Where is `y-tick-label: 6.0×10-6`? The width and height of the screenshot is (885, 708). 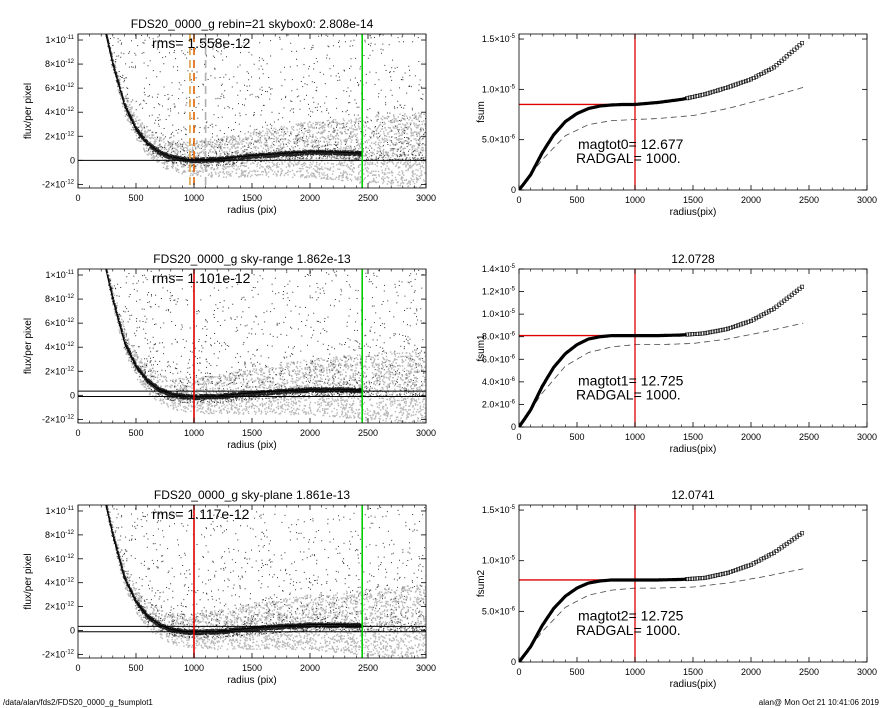 y-tick-label: 6.0×10-6 is located at coordinates (499, 359).